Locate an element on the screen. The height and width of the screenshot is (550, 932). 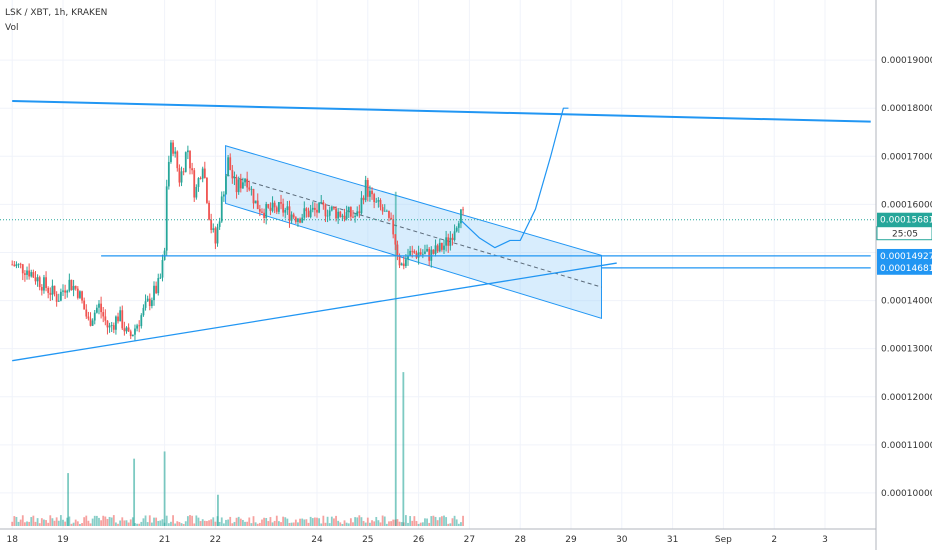
resistance-trend-line is located at coordinates (441, 111).